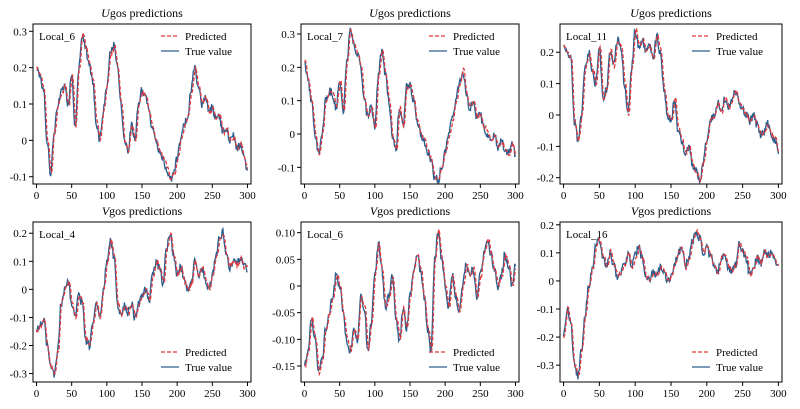  I want to click on y-tick-label: -0.05, so click(283, 314).